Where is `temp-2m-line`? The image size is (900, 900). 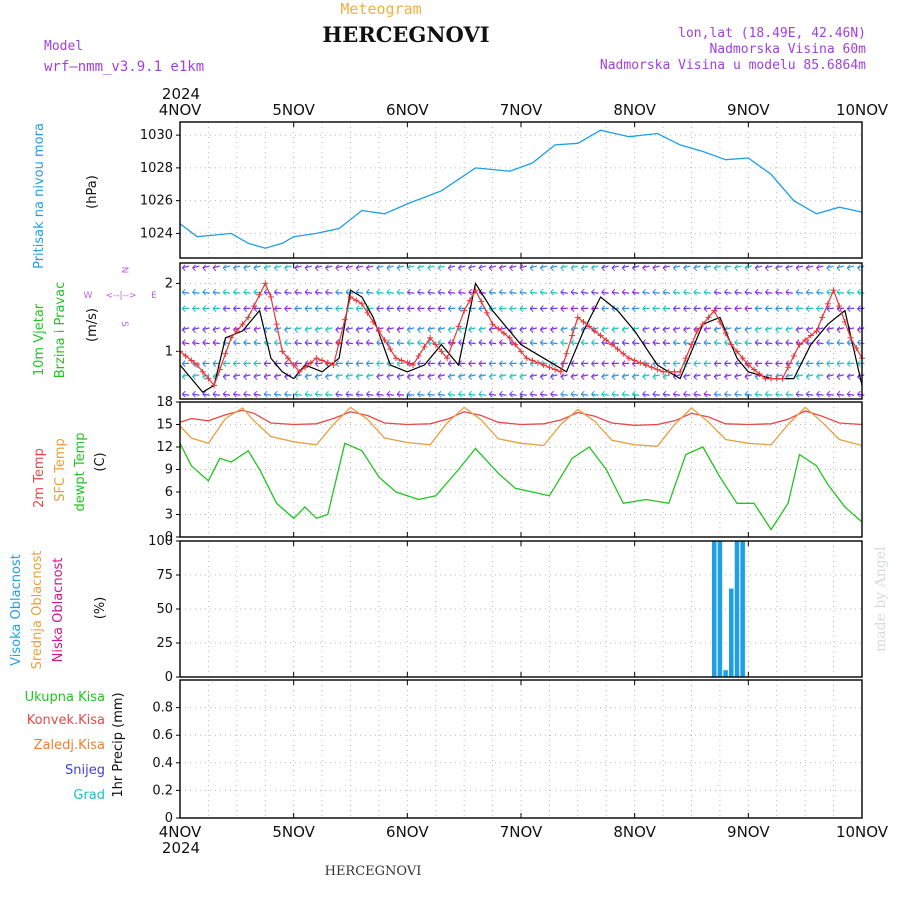 temp-2m-line is located at coordinates (521, 417).